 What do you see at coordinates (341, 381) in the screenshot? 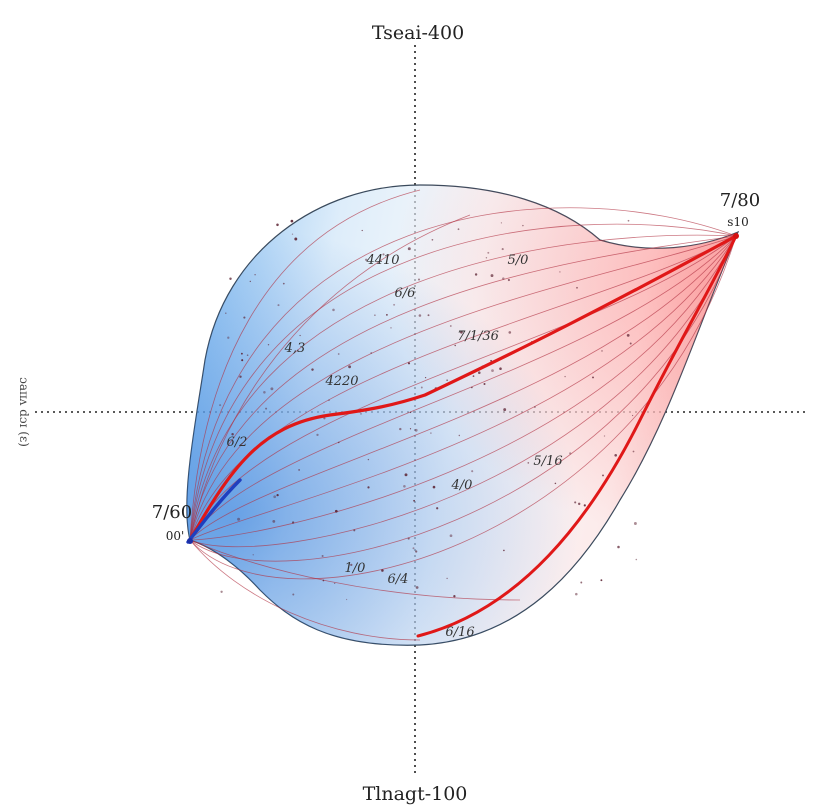
I see `annotation-label: 4220` at bounding box center [341, 381].